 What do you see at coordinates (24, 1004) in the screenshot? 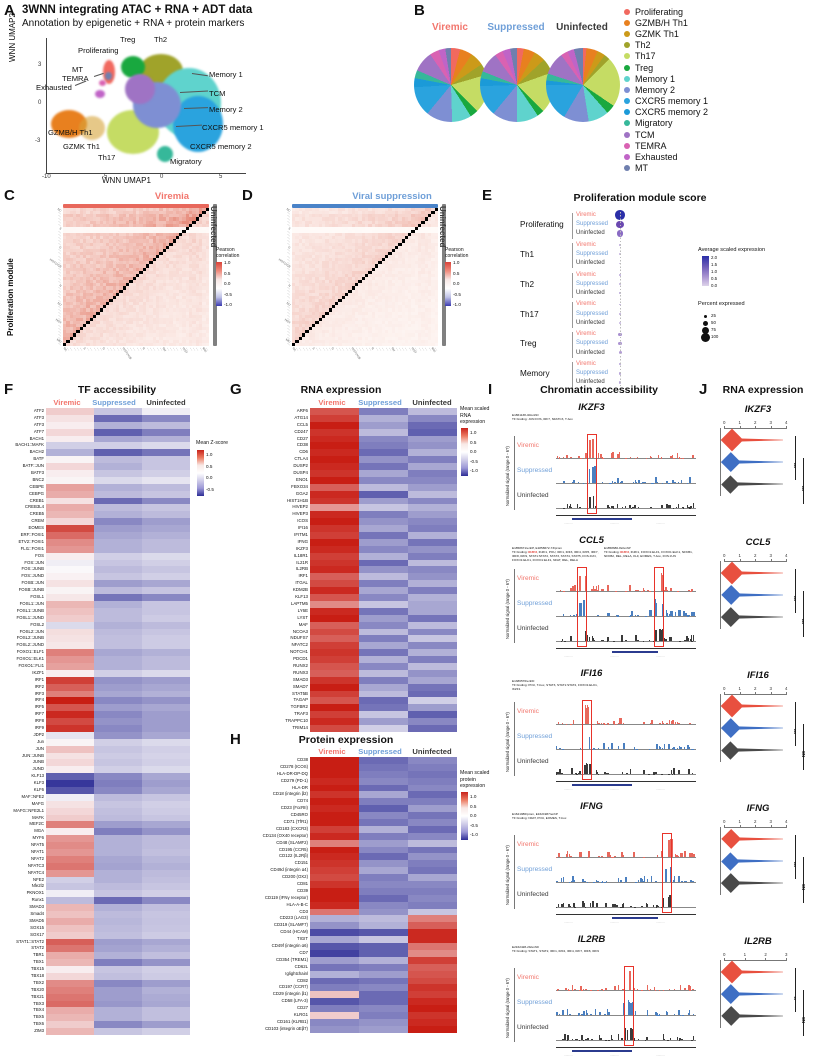
I see `heatmap-row-label: TBX3` at bounding box center [24, 1004].